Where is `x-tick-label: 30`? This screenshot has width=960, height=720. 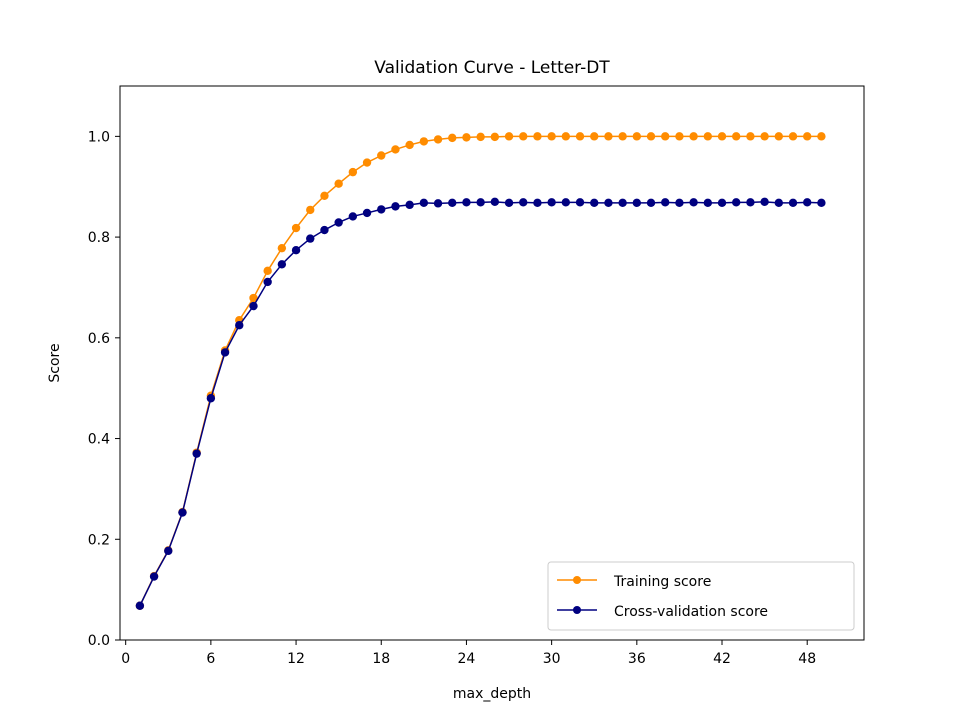 x-tick-label: 30 is located at coordinates (552, 659).